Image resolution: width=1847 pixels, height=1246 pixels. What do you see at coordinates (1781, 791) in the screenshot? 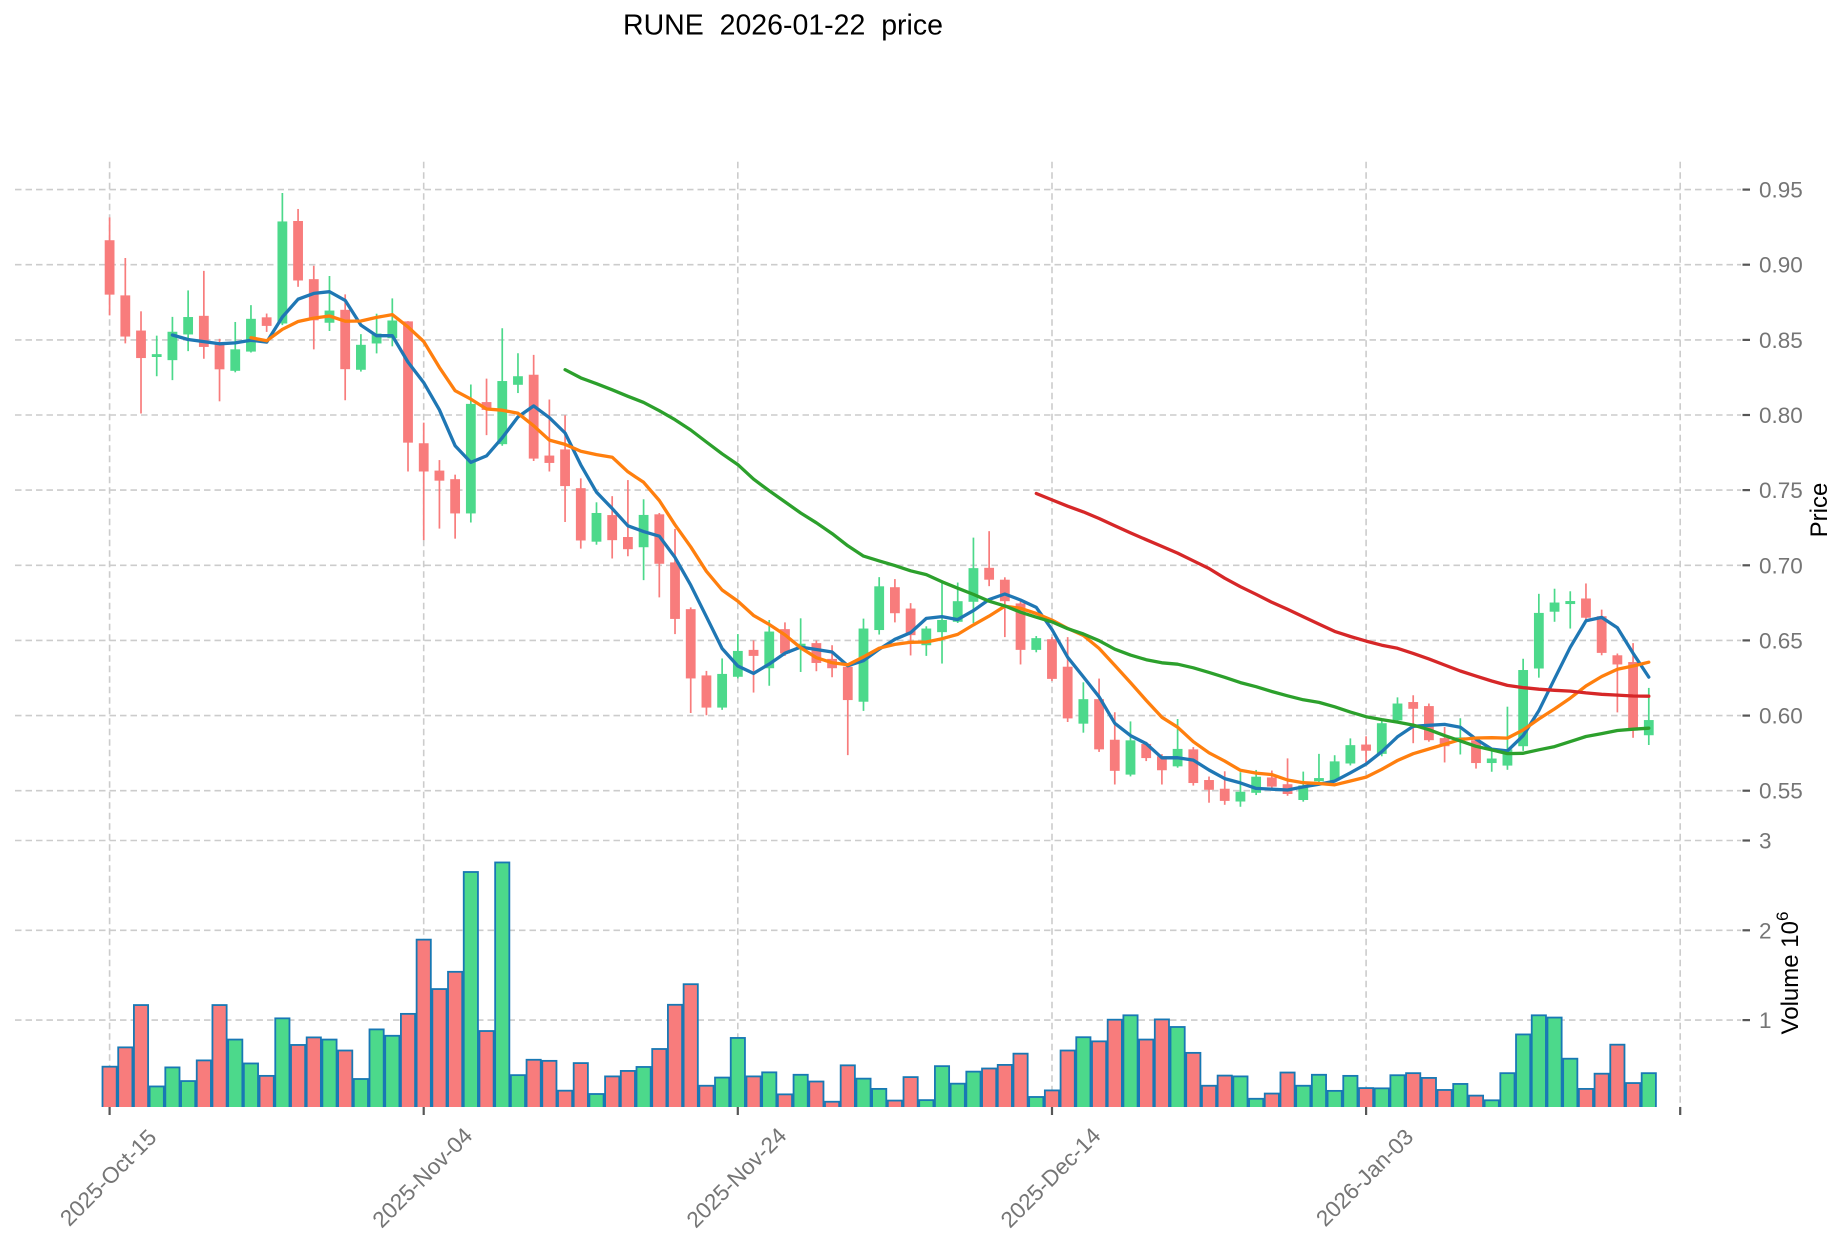
I see `svg-text: 0.55` at bounding box center [1781, 791].